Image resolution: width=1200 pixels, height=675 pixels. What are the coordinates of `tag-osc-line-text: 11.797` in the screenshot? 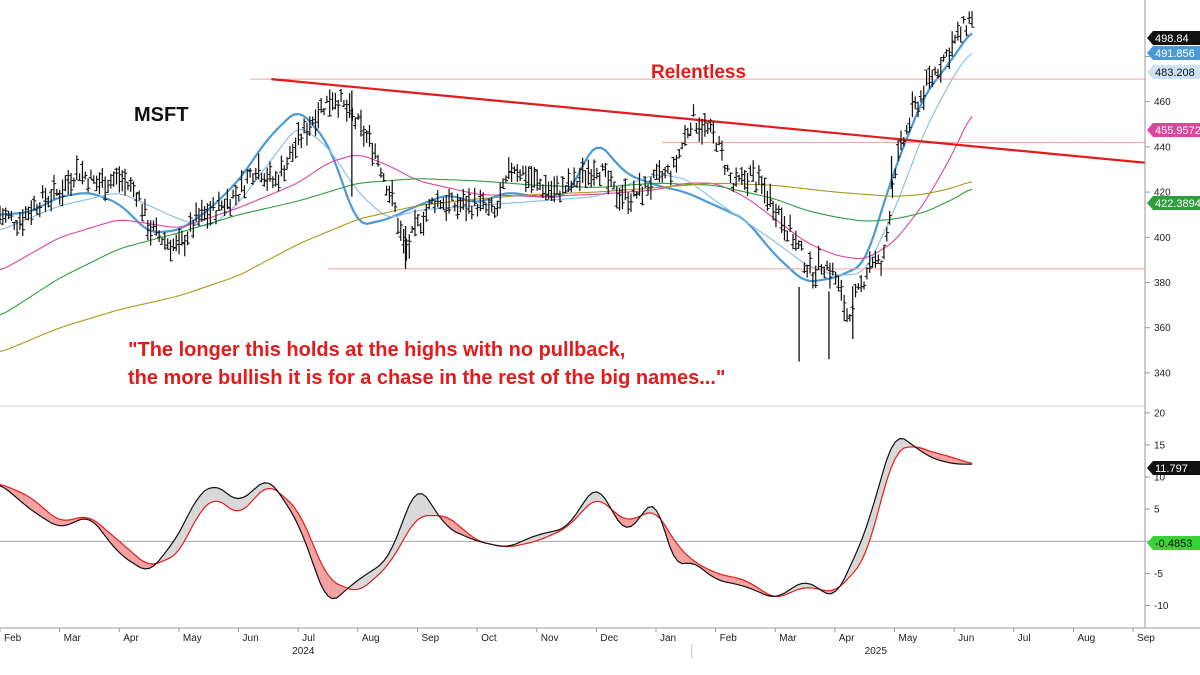 It's located at (1171, 469).